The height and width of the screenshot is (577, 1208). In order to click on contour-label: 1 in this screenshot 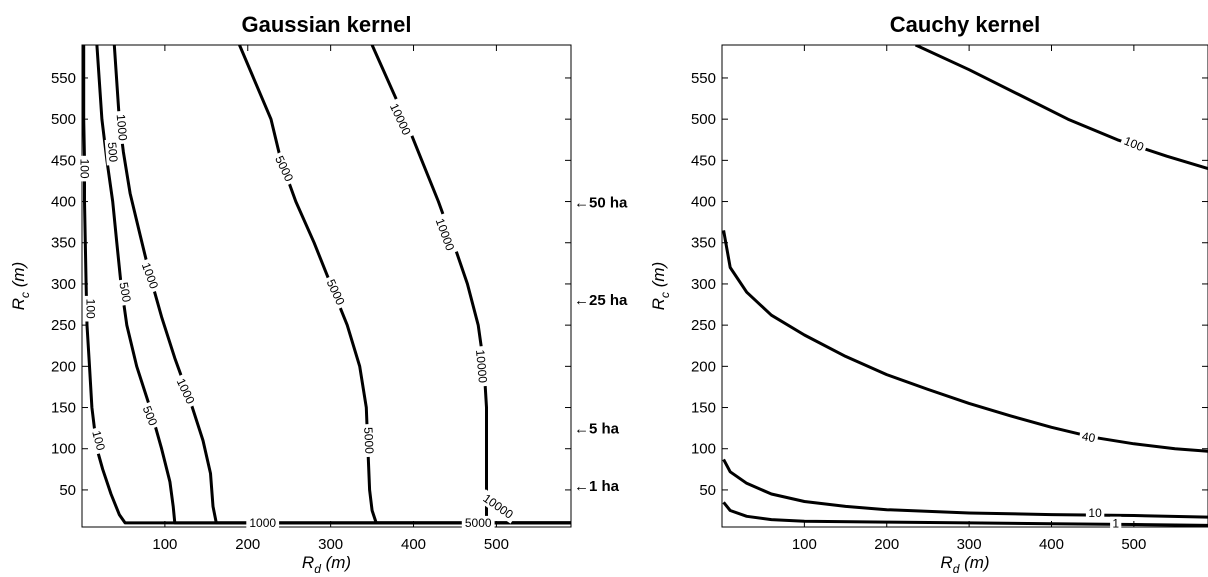, I will do `click(1116, 523)`.